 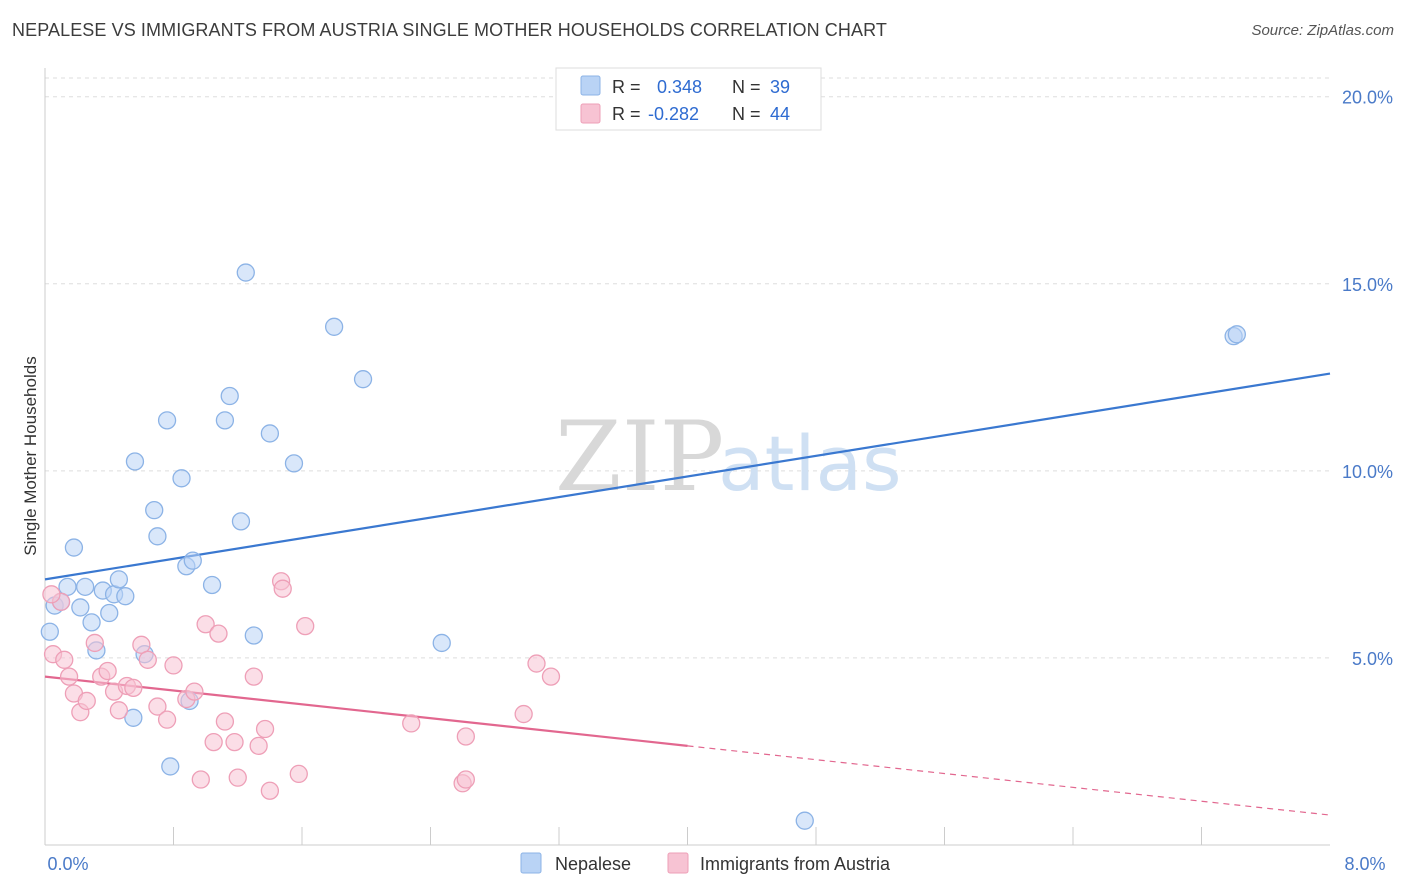 What do you see at coordinates (1367, 378) in the screenshot?
I see `y-tick-labels: 5.0% 10.0% 15.0% 20.0%` at bounding box center [1367, 378].